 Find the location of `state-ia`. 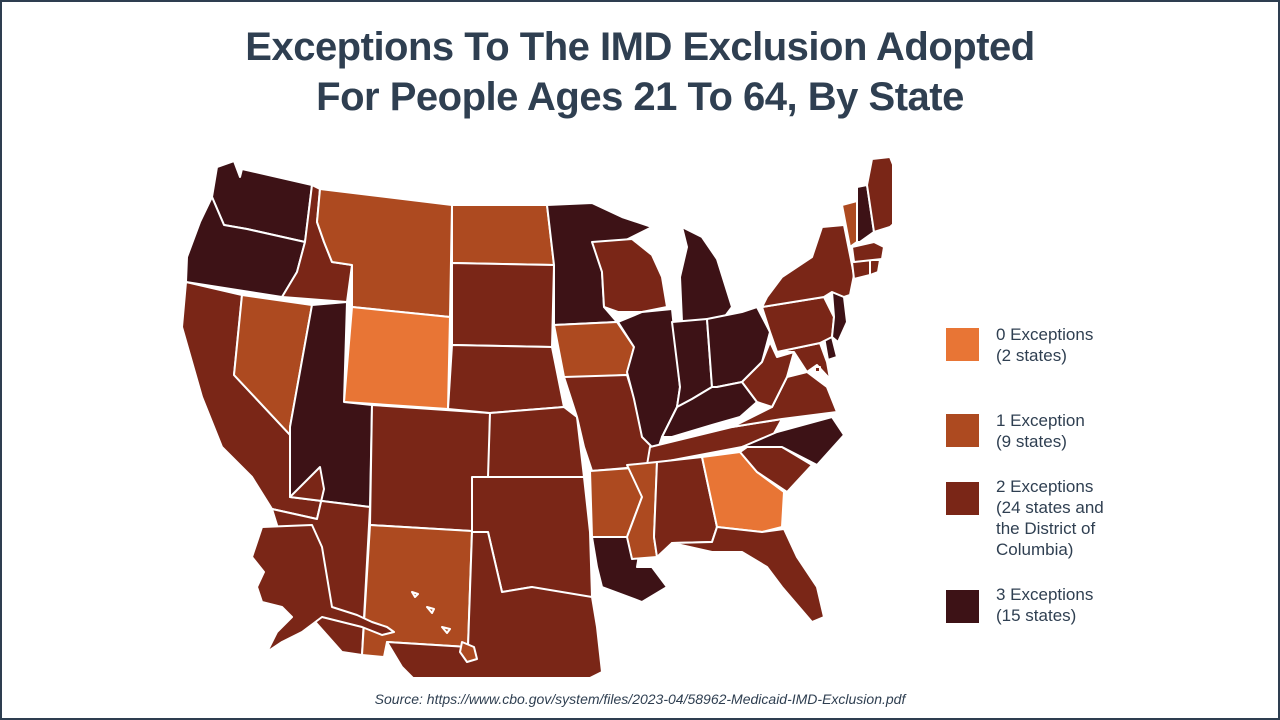

state-ia is located at coordinates (594, 349).